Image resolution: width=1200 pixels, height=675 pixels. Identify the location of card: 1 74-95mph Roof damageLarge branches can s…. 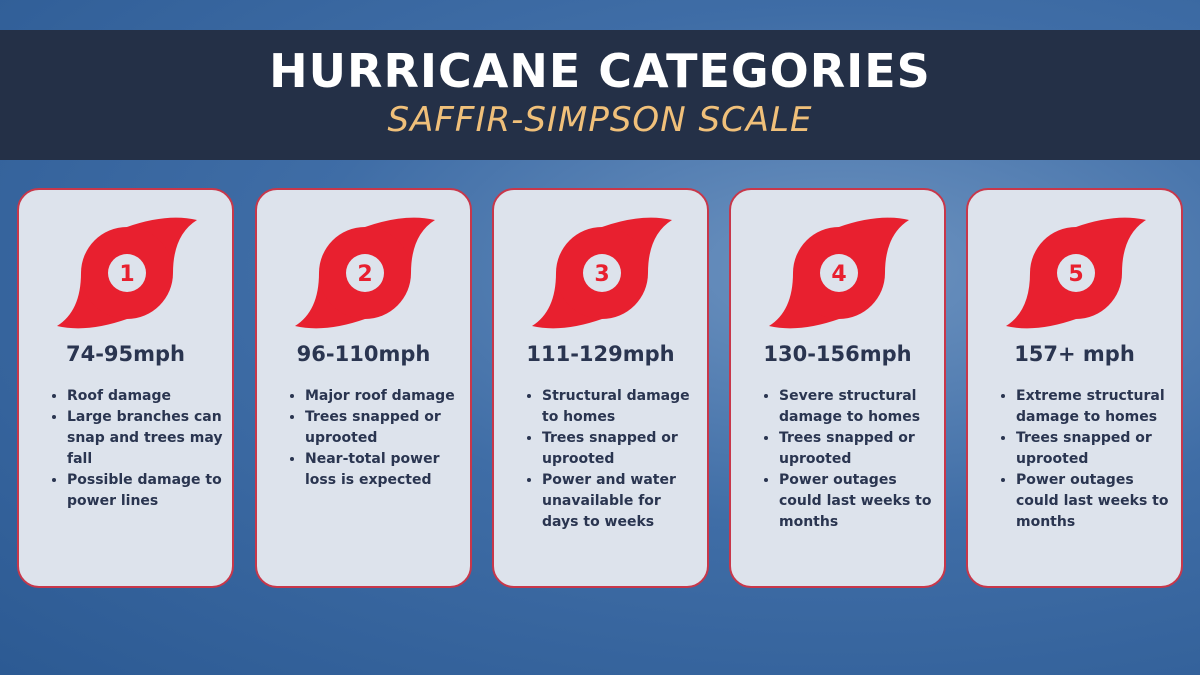
(125, 388).